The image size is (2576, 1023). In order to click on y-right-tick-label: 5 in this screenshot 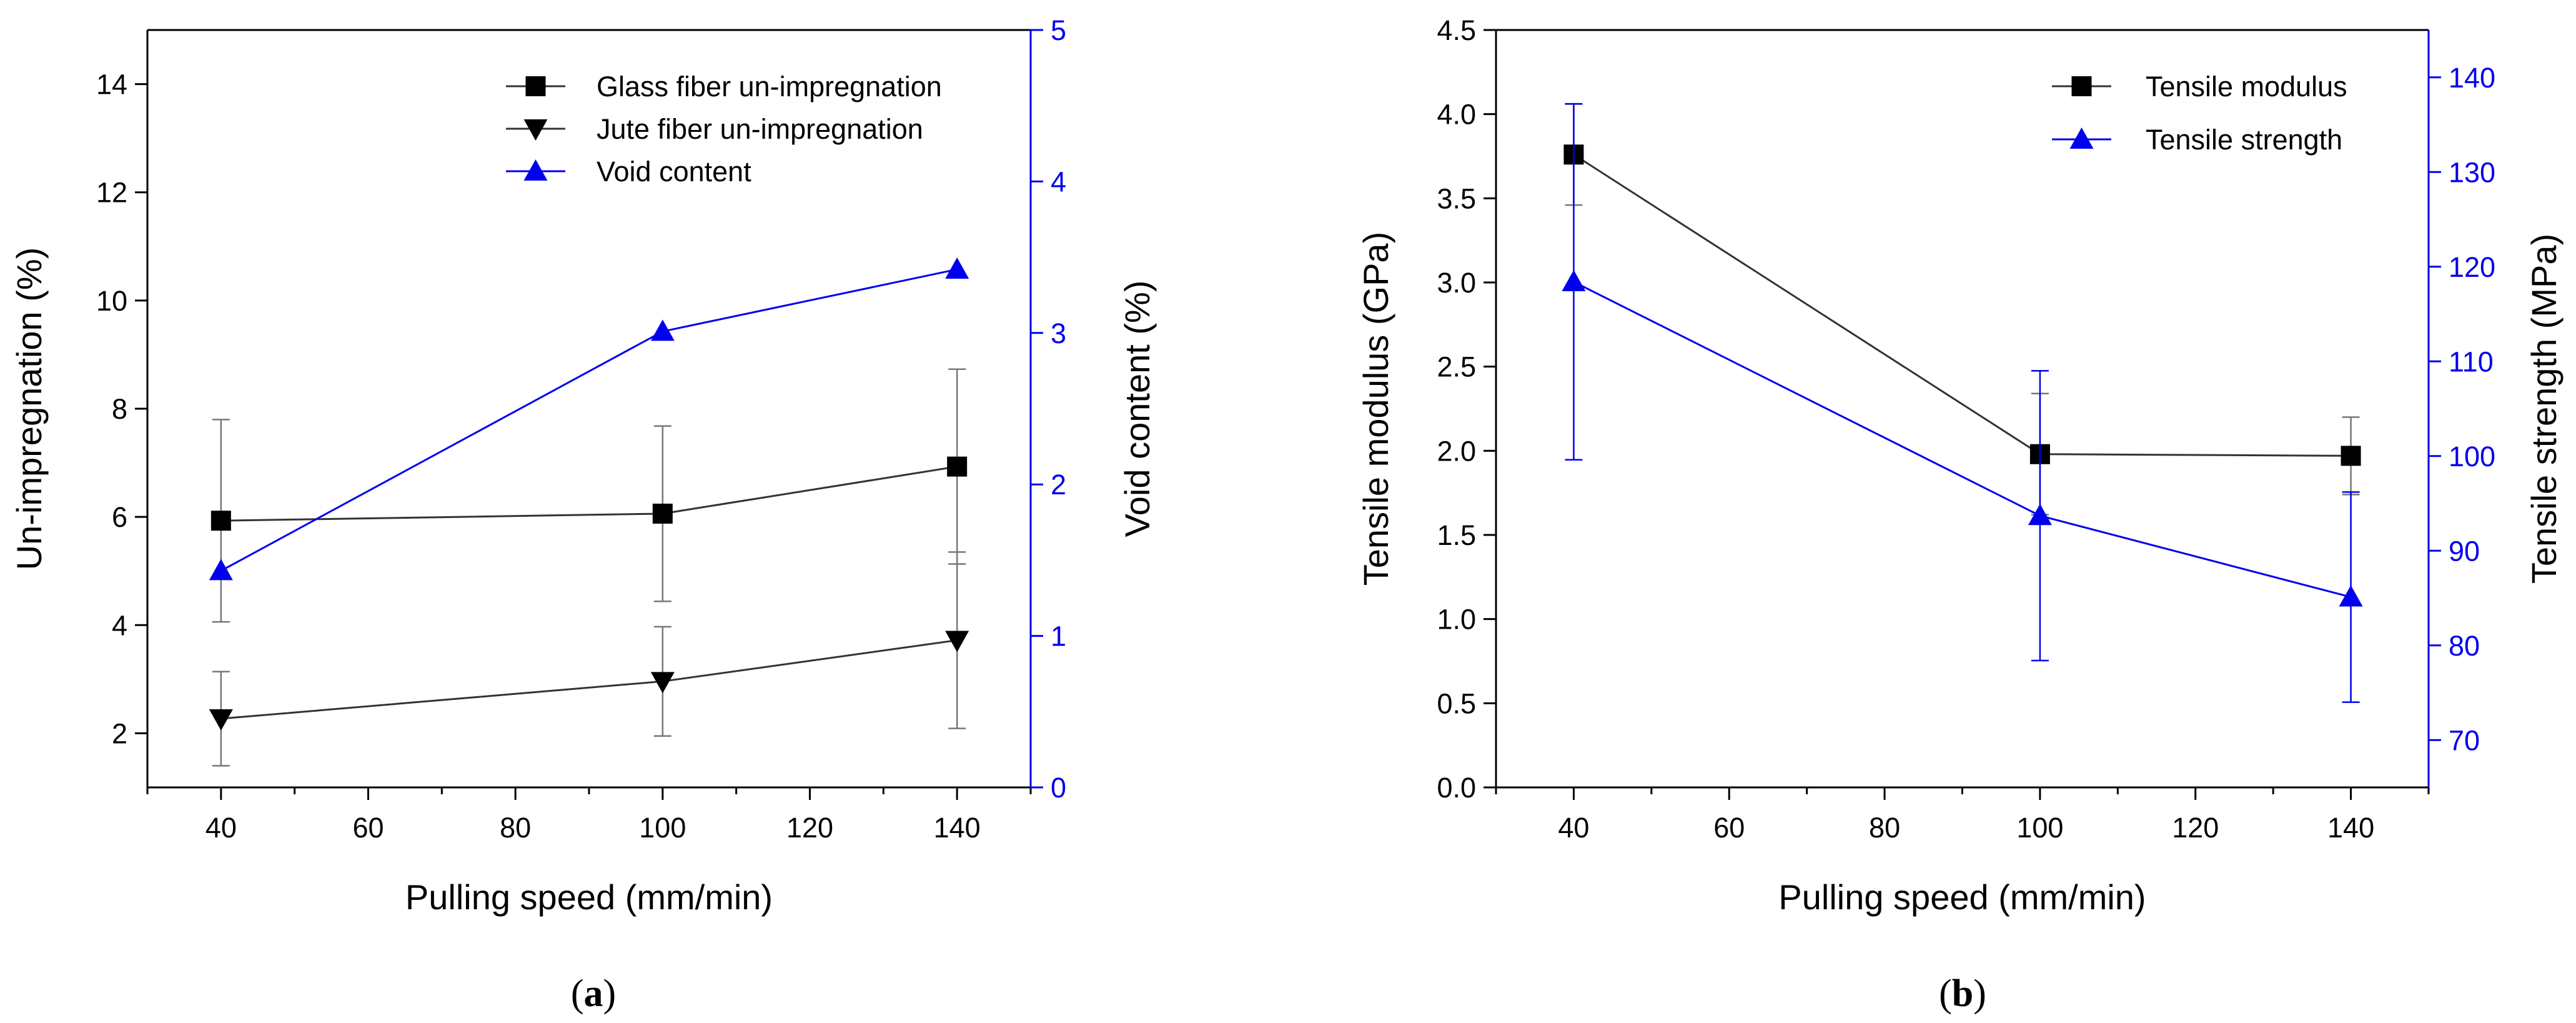, I will do `click(1058, 30)`.